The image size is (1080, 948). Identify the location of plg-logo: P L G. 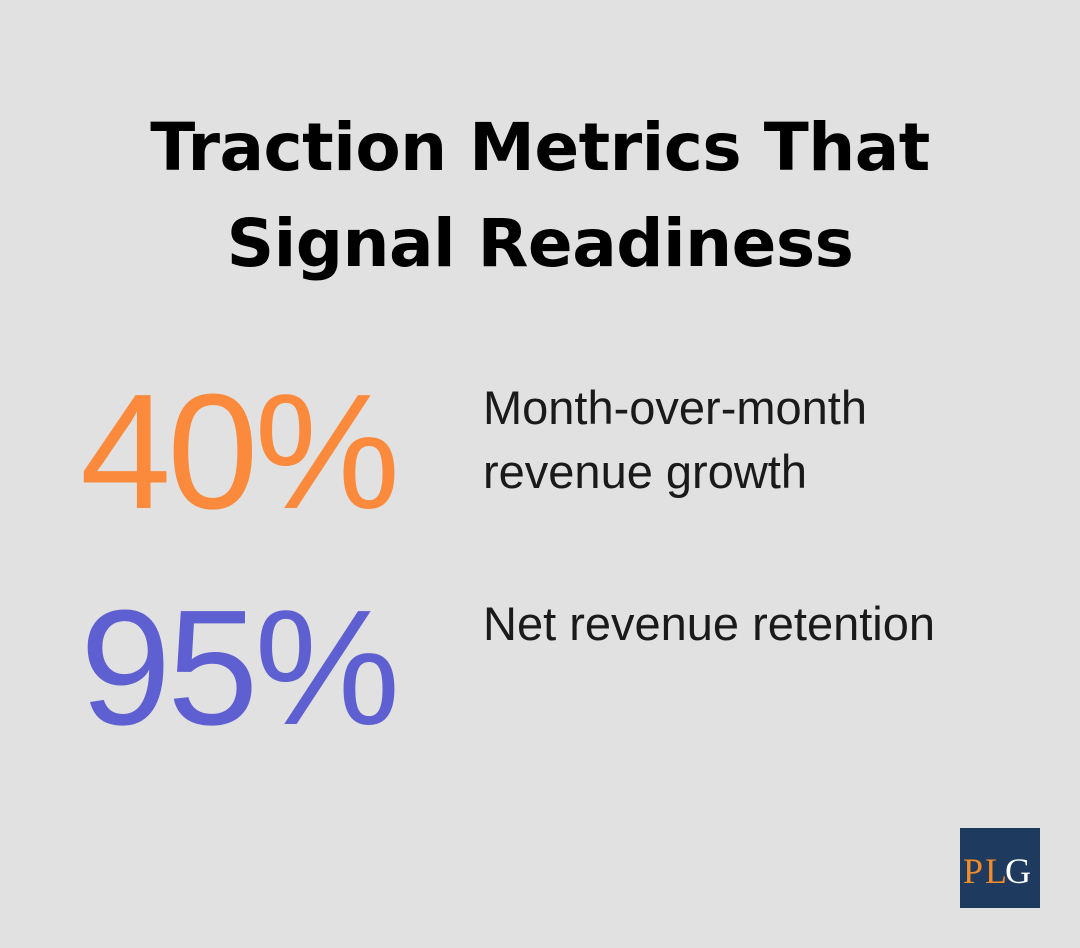
(1000, 868).